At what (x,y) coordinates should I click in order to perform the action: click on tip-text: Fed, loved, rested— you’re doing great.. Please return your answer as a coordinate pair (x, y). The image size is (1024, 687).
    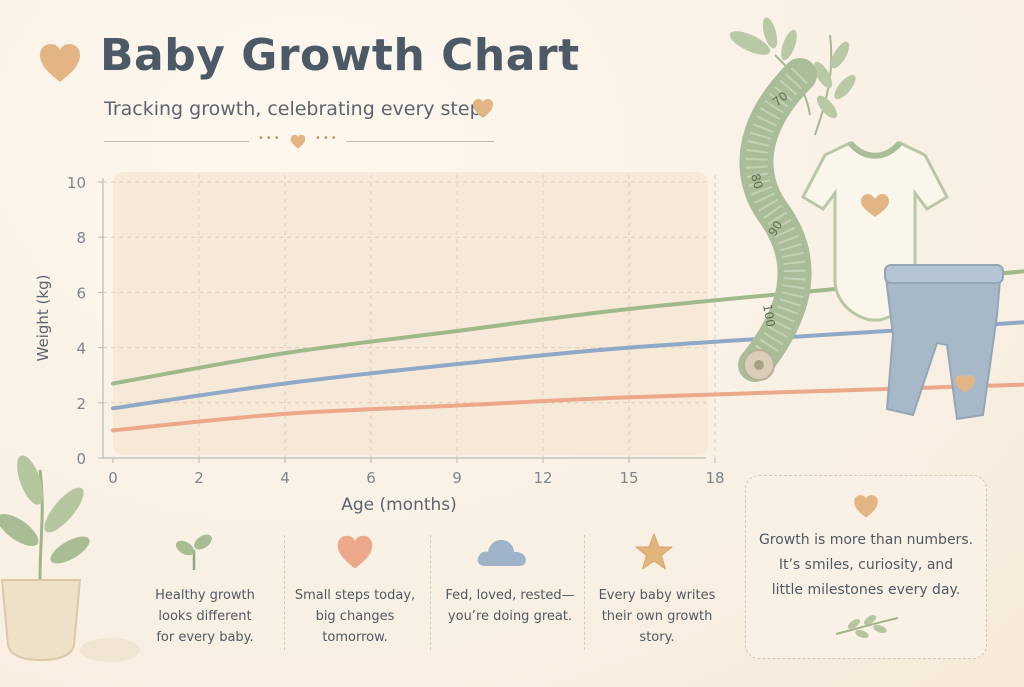
    Looking at the image, I should click on (510, 606).